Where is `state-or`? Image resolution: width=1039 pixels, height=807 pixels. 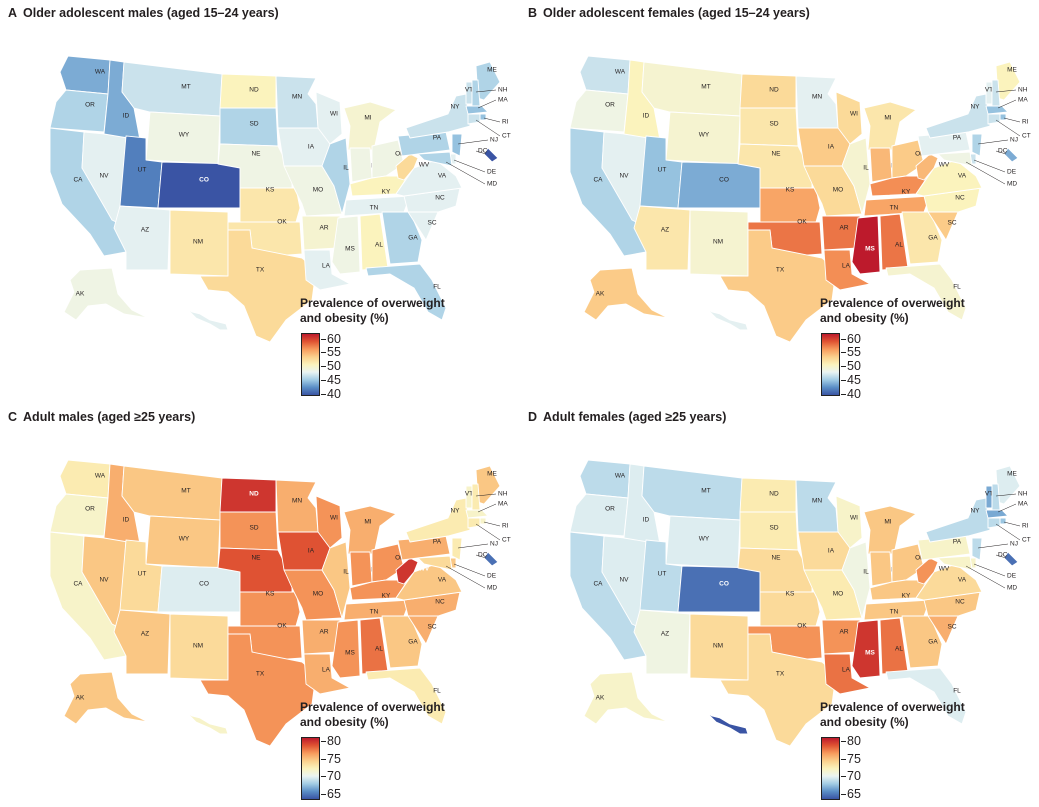 state-or is located at coordinates (79, 515).